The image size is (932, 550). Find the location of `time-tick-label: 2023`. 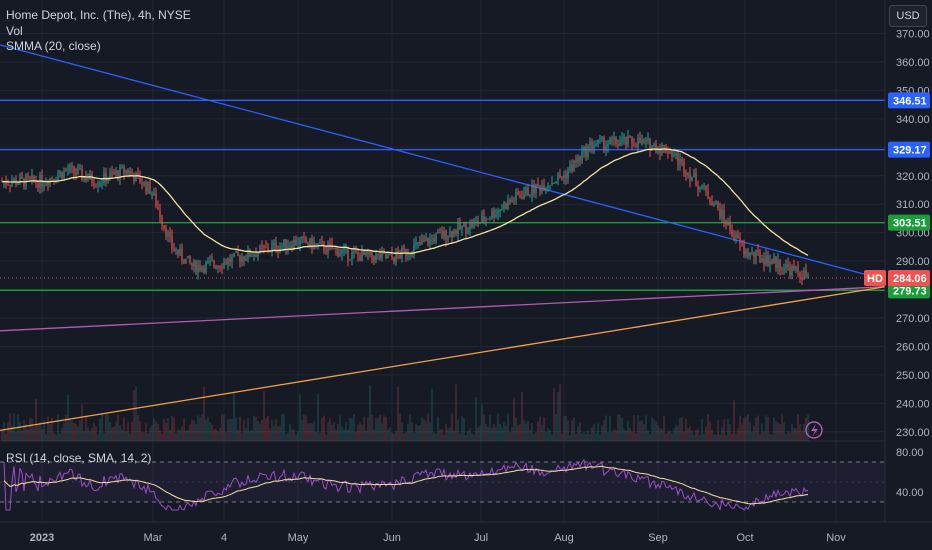

time-tick-label: 2023 is located at coordinates (42, 538).